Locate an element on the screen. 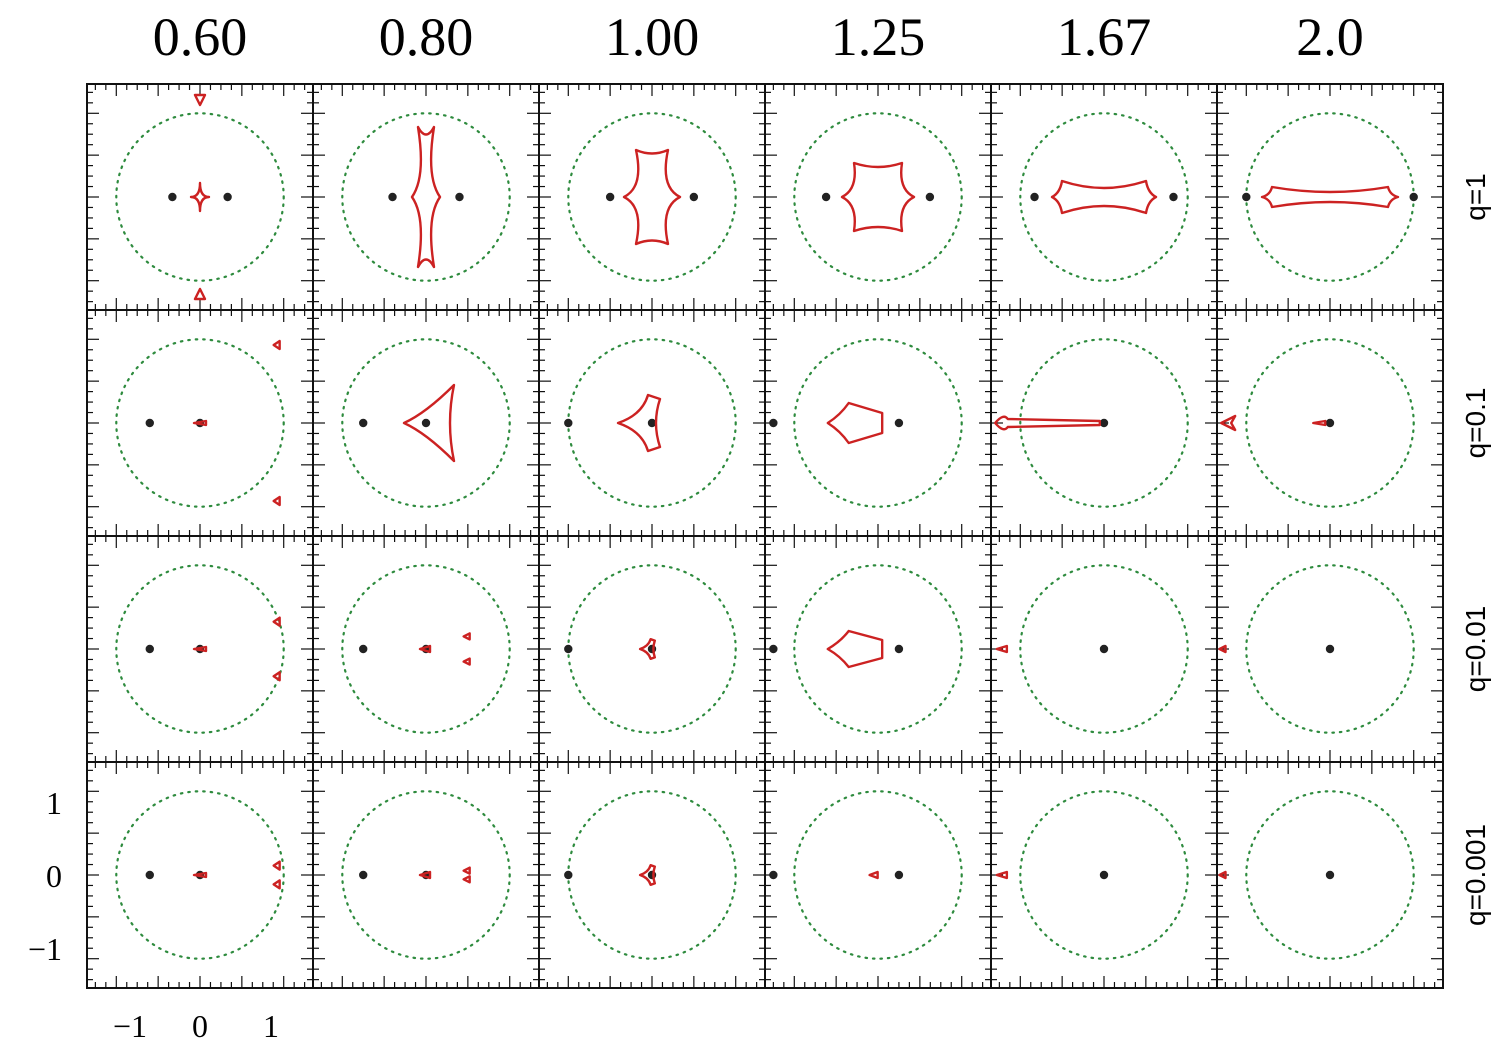 This screenshot has height=1041, width=1505. panel-r1-c3 is located at coordinates (652, 197).